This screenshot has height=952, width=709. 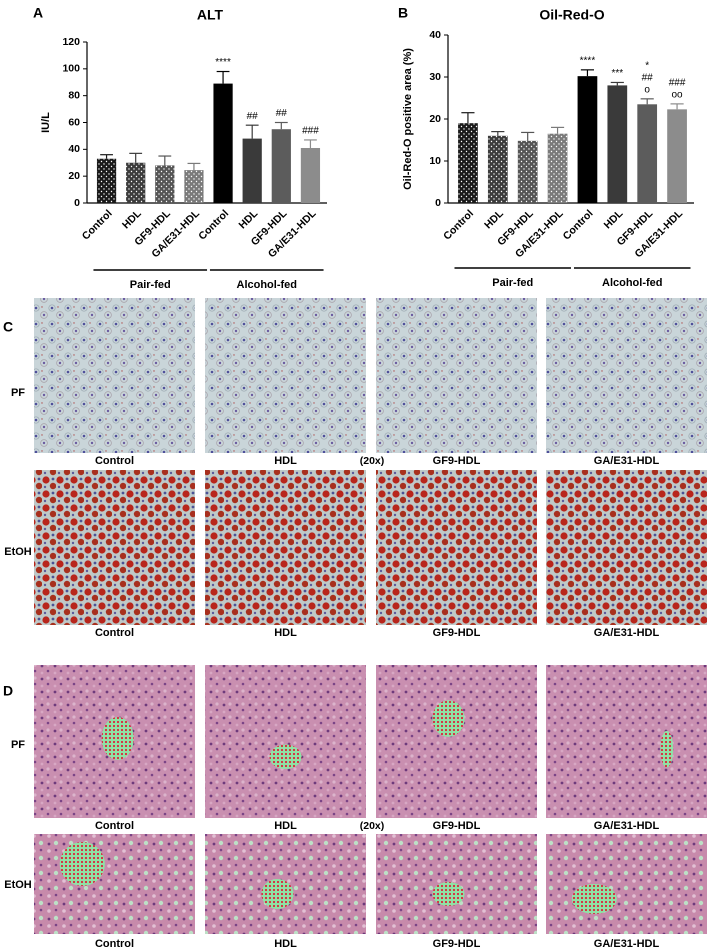 I want to click on panel-letter: B, so click(x=403, y=13).